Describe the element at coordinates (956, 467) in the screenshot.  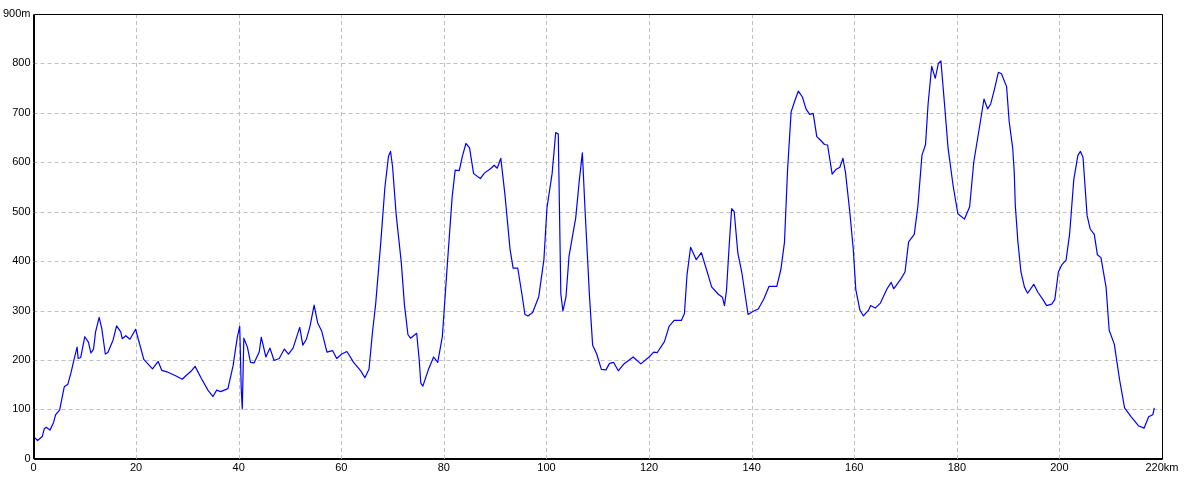
I see `x-tick-label: 180` at that location.